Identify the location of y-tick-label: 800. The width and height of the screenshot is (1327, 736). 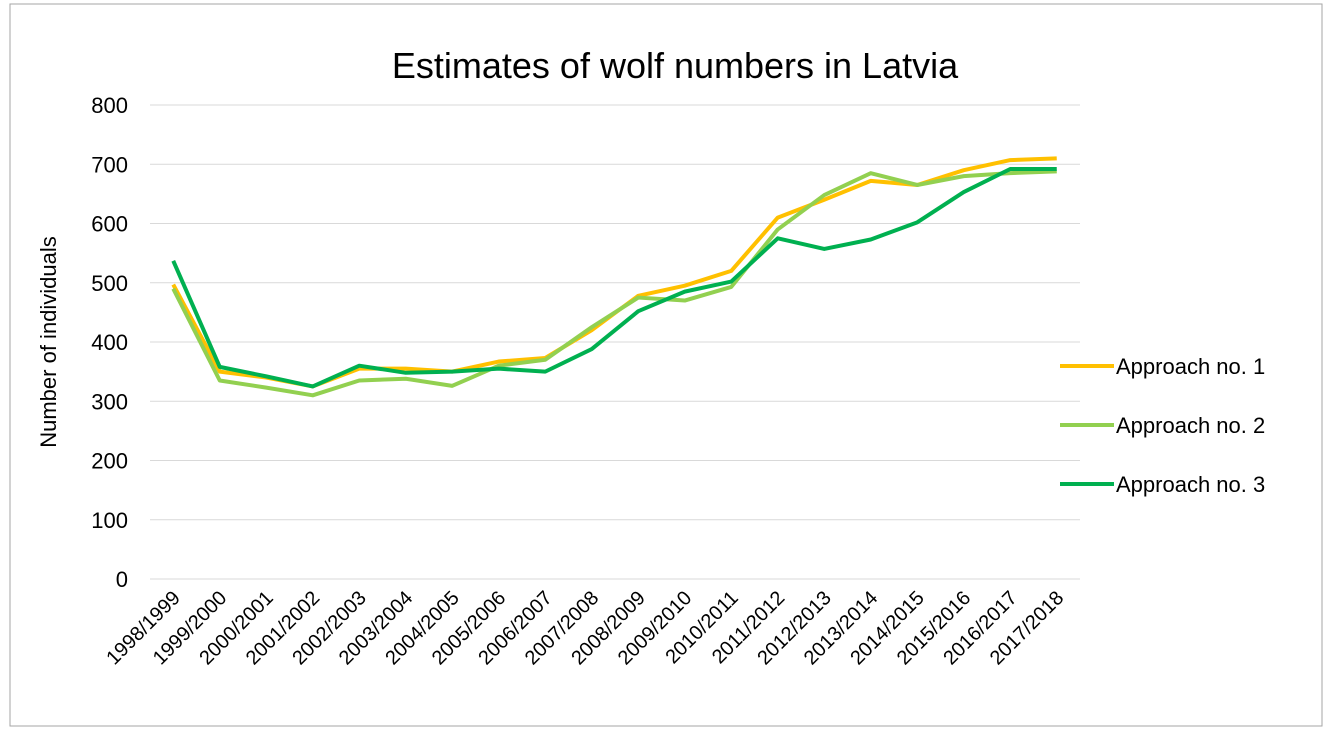
(109, 105).